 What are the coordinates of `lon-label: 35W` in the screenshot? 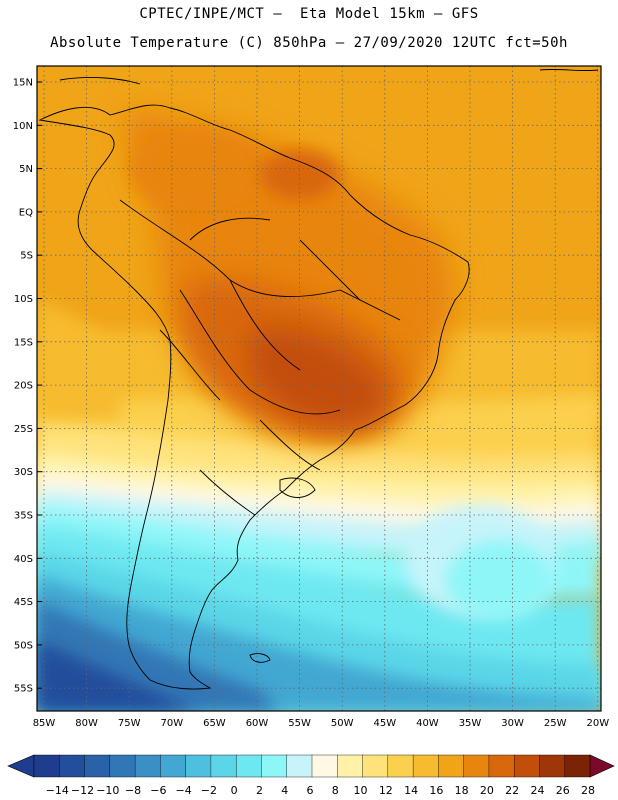 It's located at (470, 723).